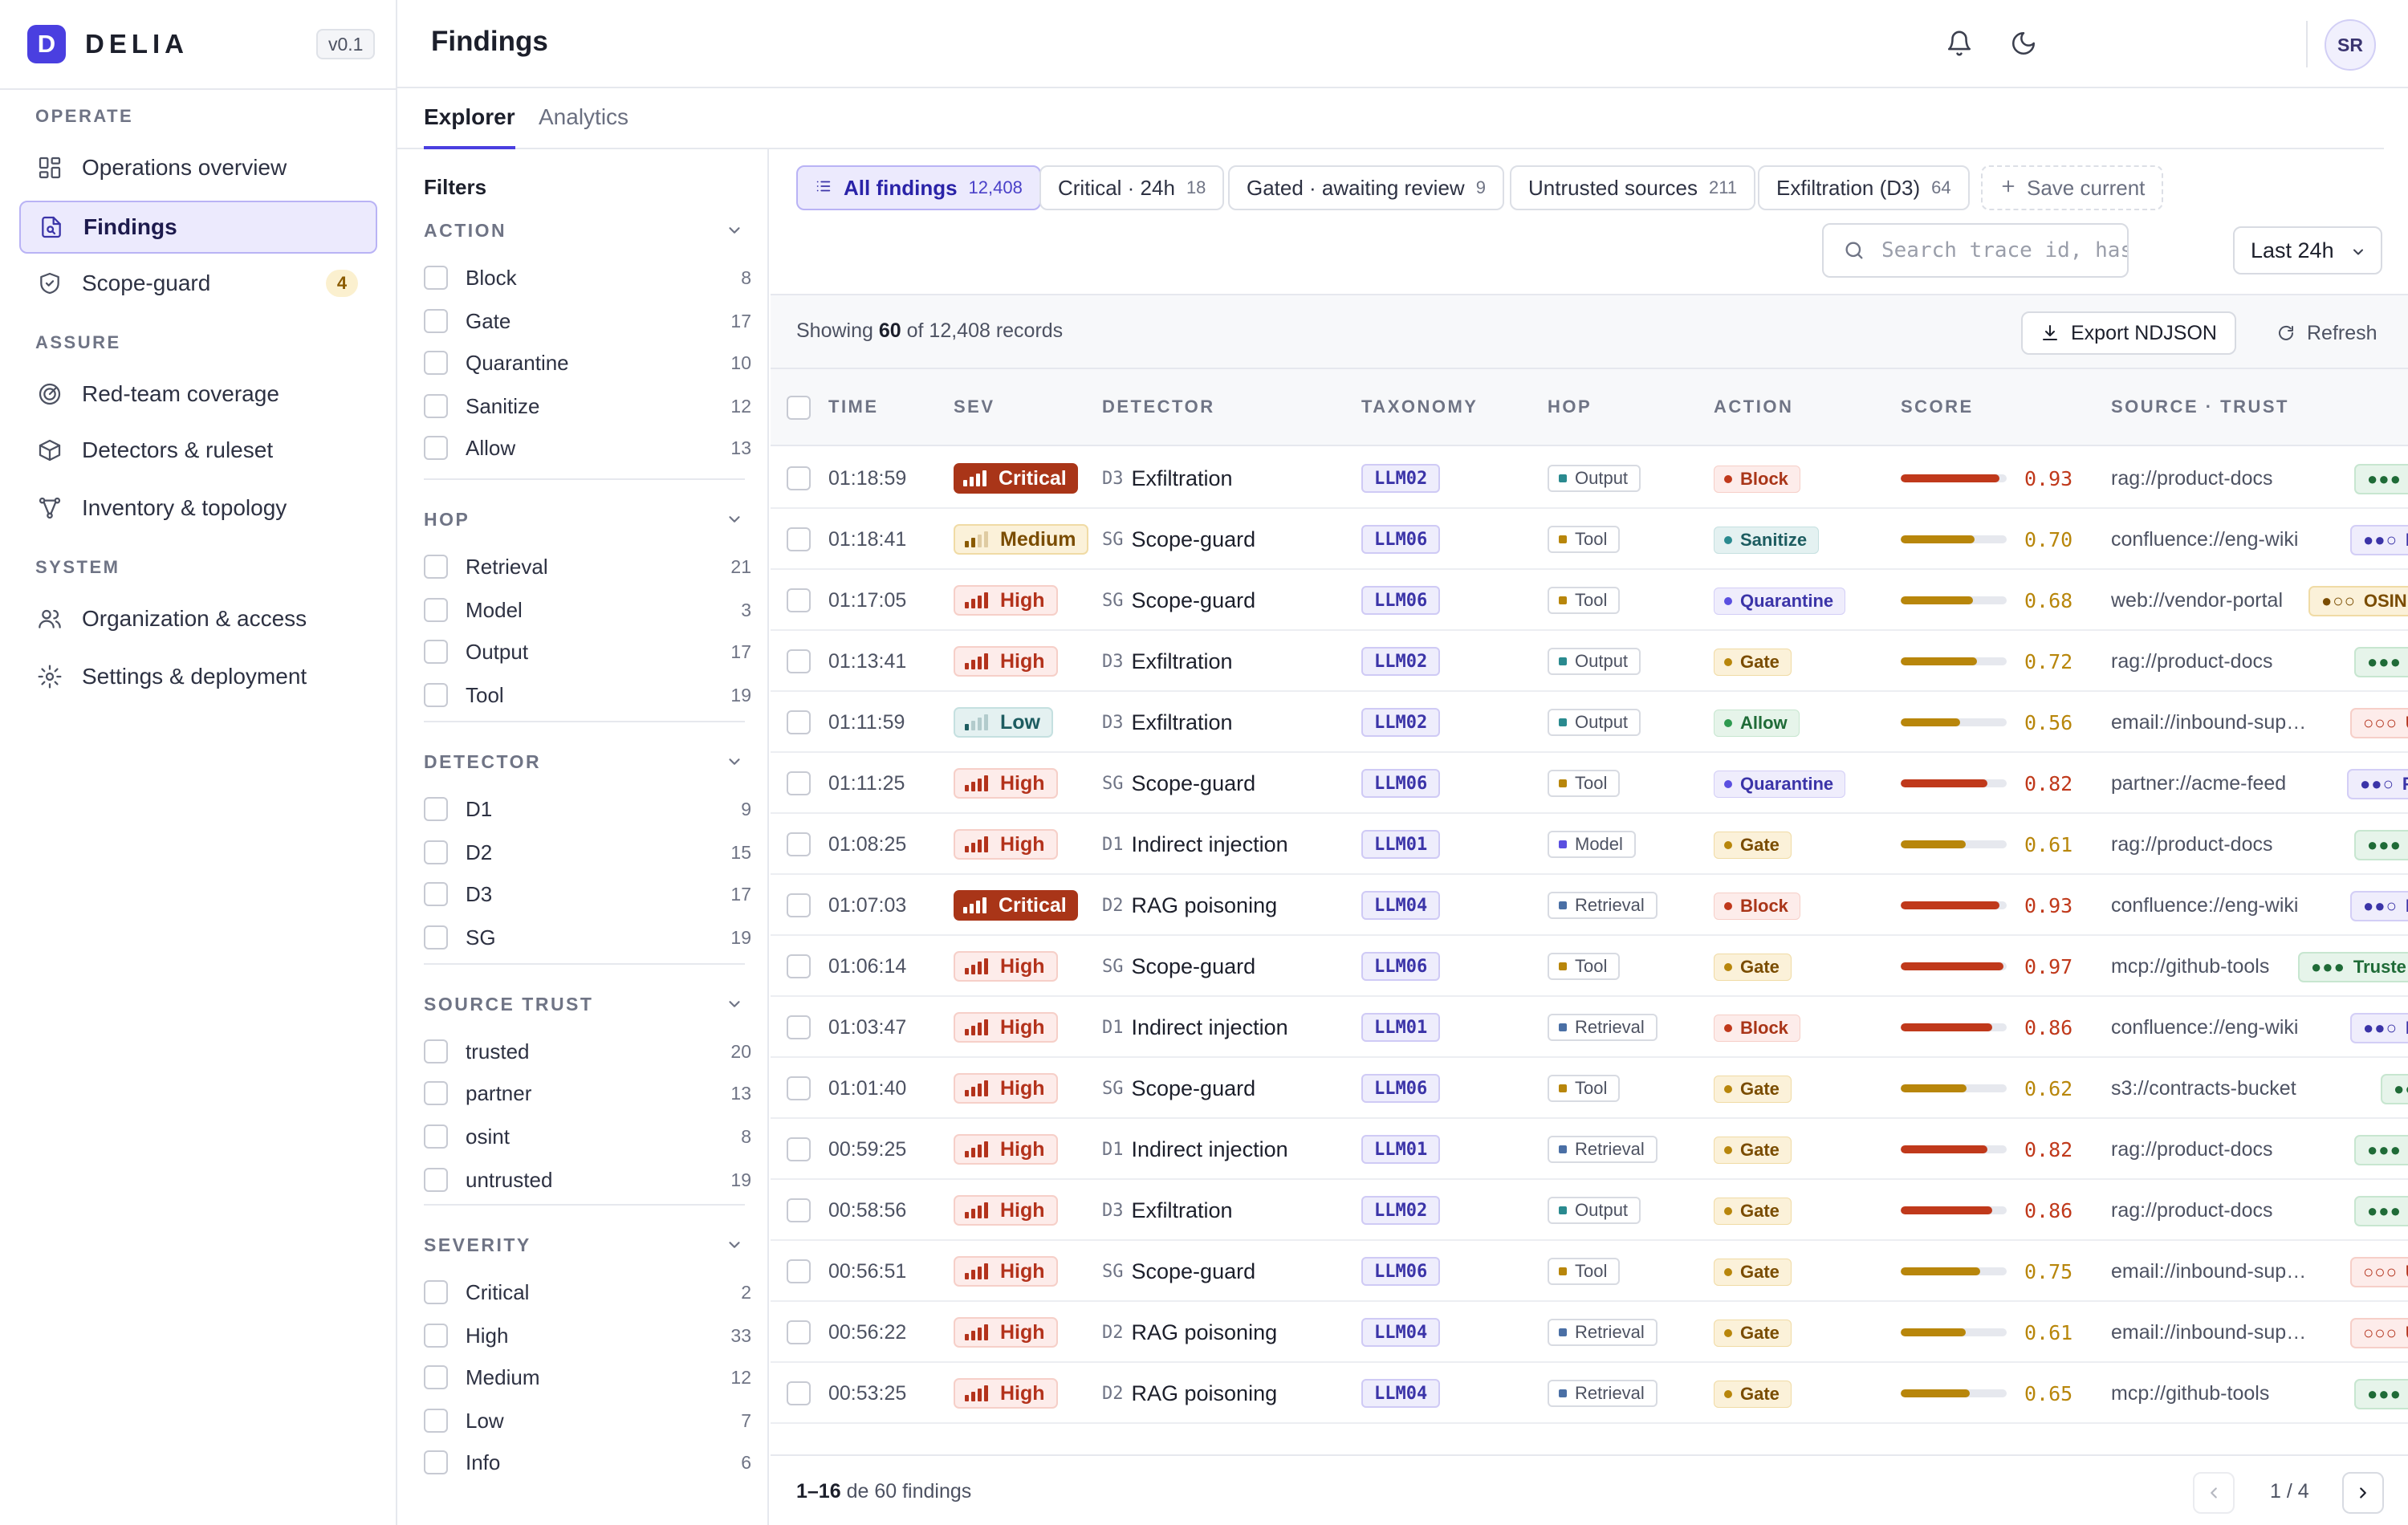 This screenshot has height=1525, width=2408. I want to click on user-avatar: SR, so click(2350, 45).